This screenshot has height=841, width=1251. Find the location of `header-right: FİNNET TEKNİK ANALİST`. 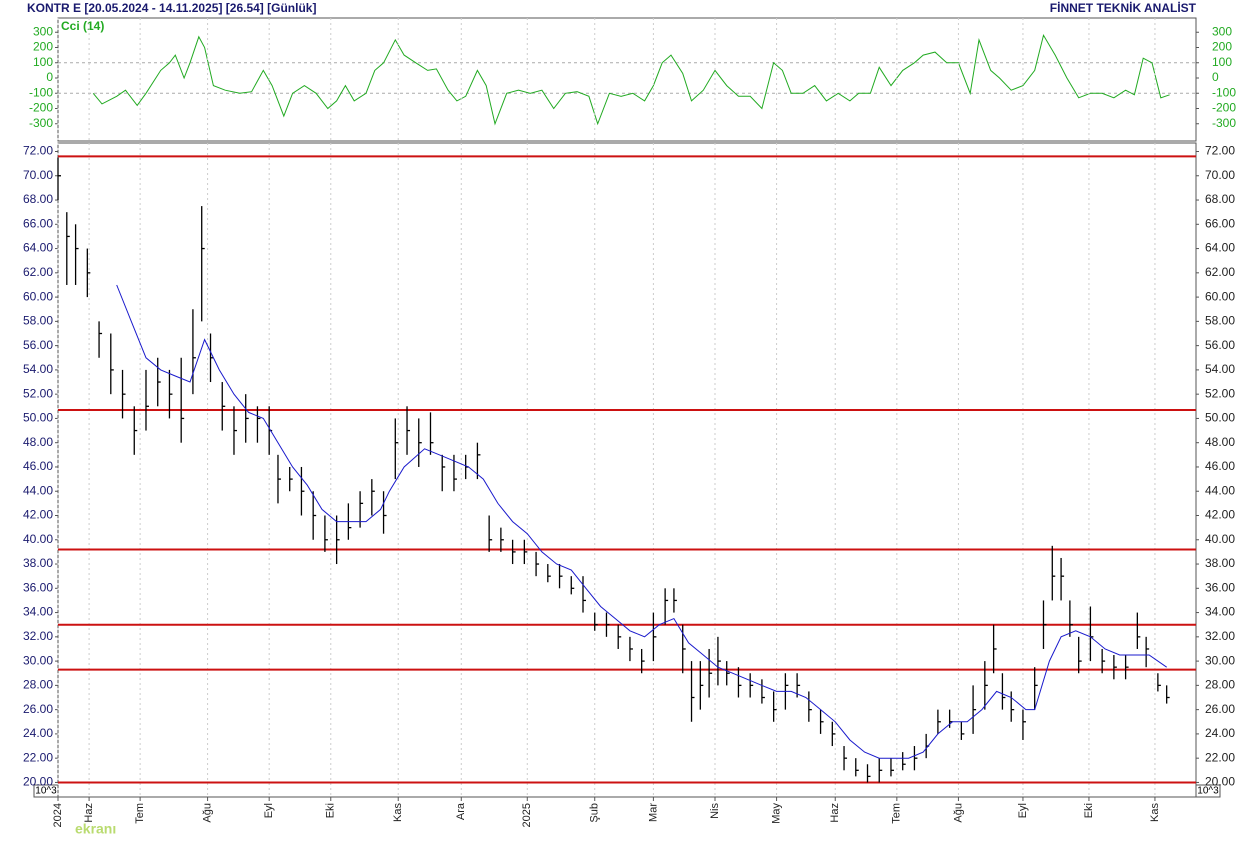

header-right: FİNNET TEKNİK ANALİST is located at coordinates (1123, 7).